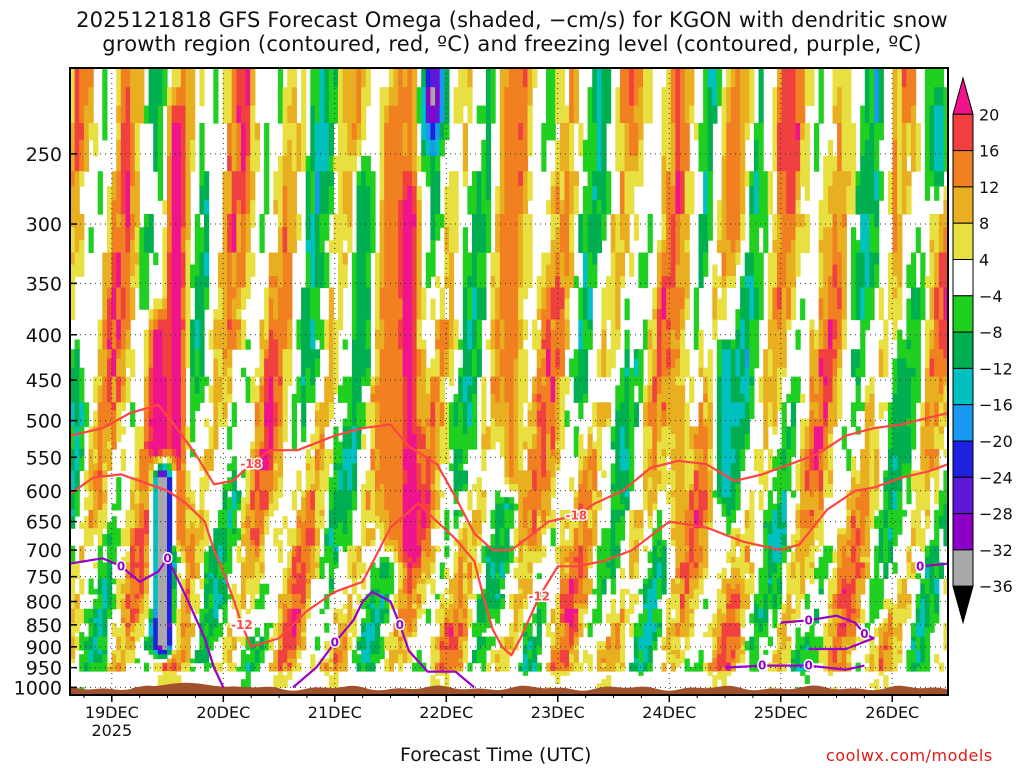  What do you see at coordinates (909, 755) in the screenshot?
I see `source-credit: coolwx.com/models` at bounding box center [909, 755].